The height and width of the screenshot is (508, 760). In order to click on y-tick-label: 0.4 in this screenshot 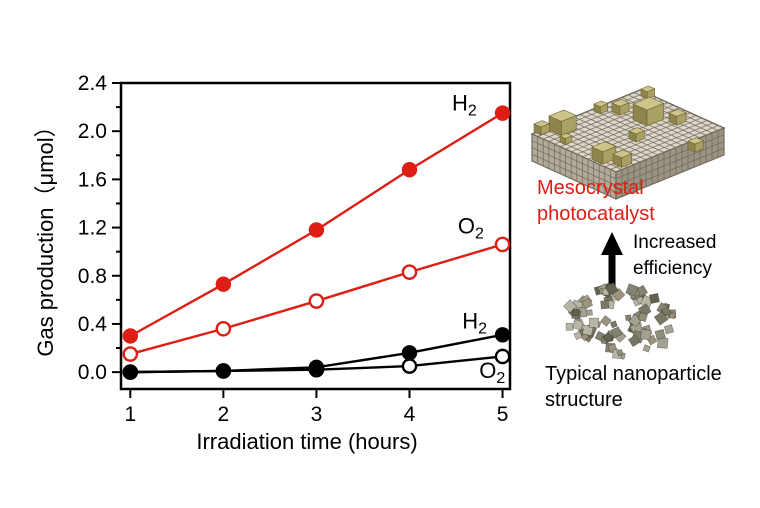, I will do `click(93, 324)`.